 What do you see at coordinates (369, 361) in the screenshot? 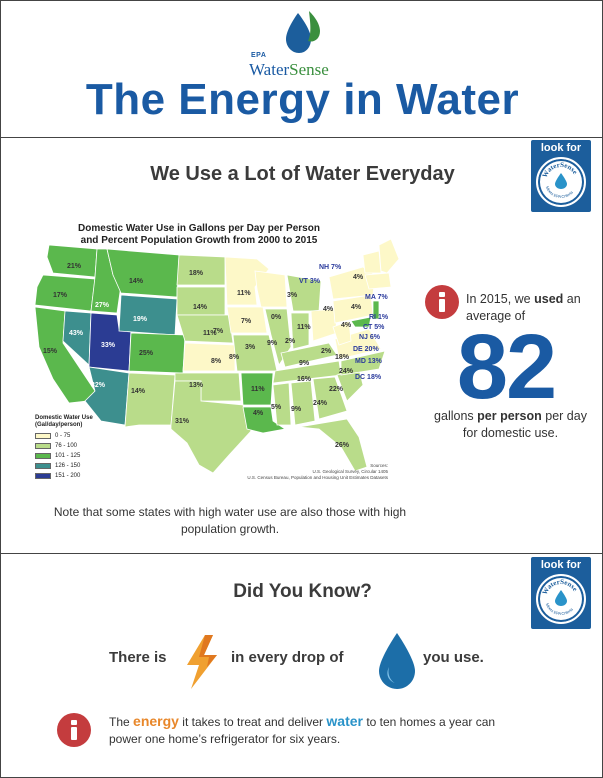
I see `map-callout-md: MD 13%` at bounding box center [369, 361].